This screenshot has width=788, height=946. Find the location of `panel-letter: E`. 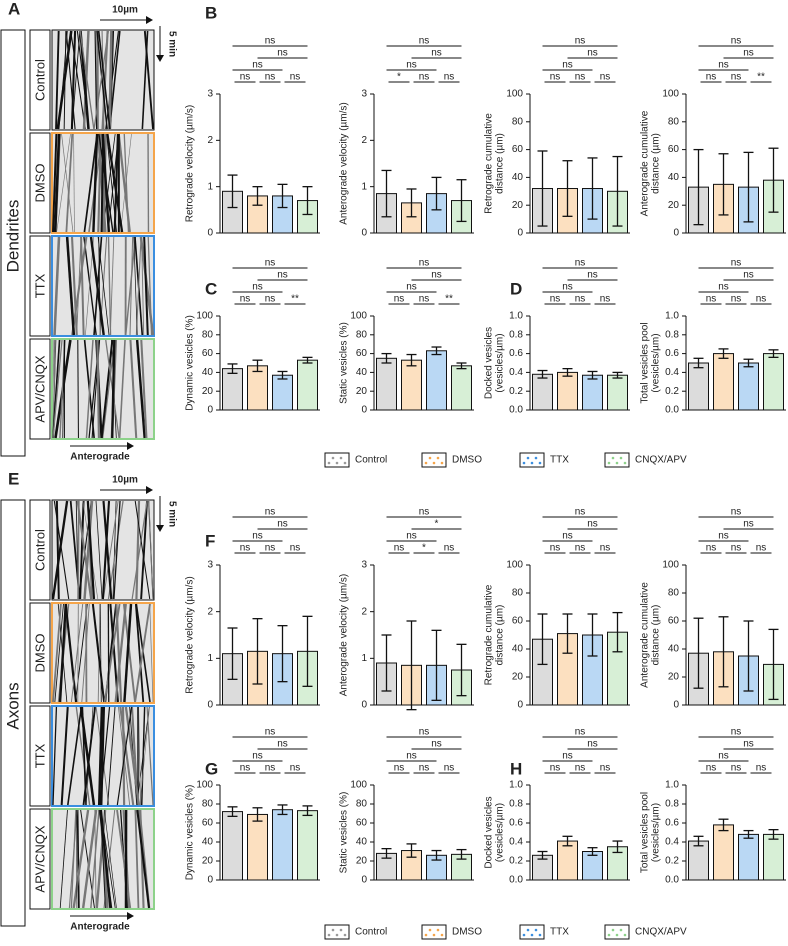

panel-letter: E is located at coordinates (13, 478).